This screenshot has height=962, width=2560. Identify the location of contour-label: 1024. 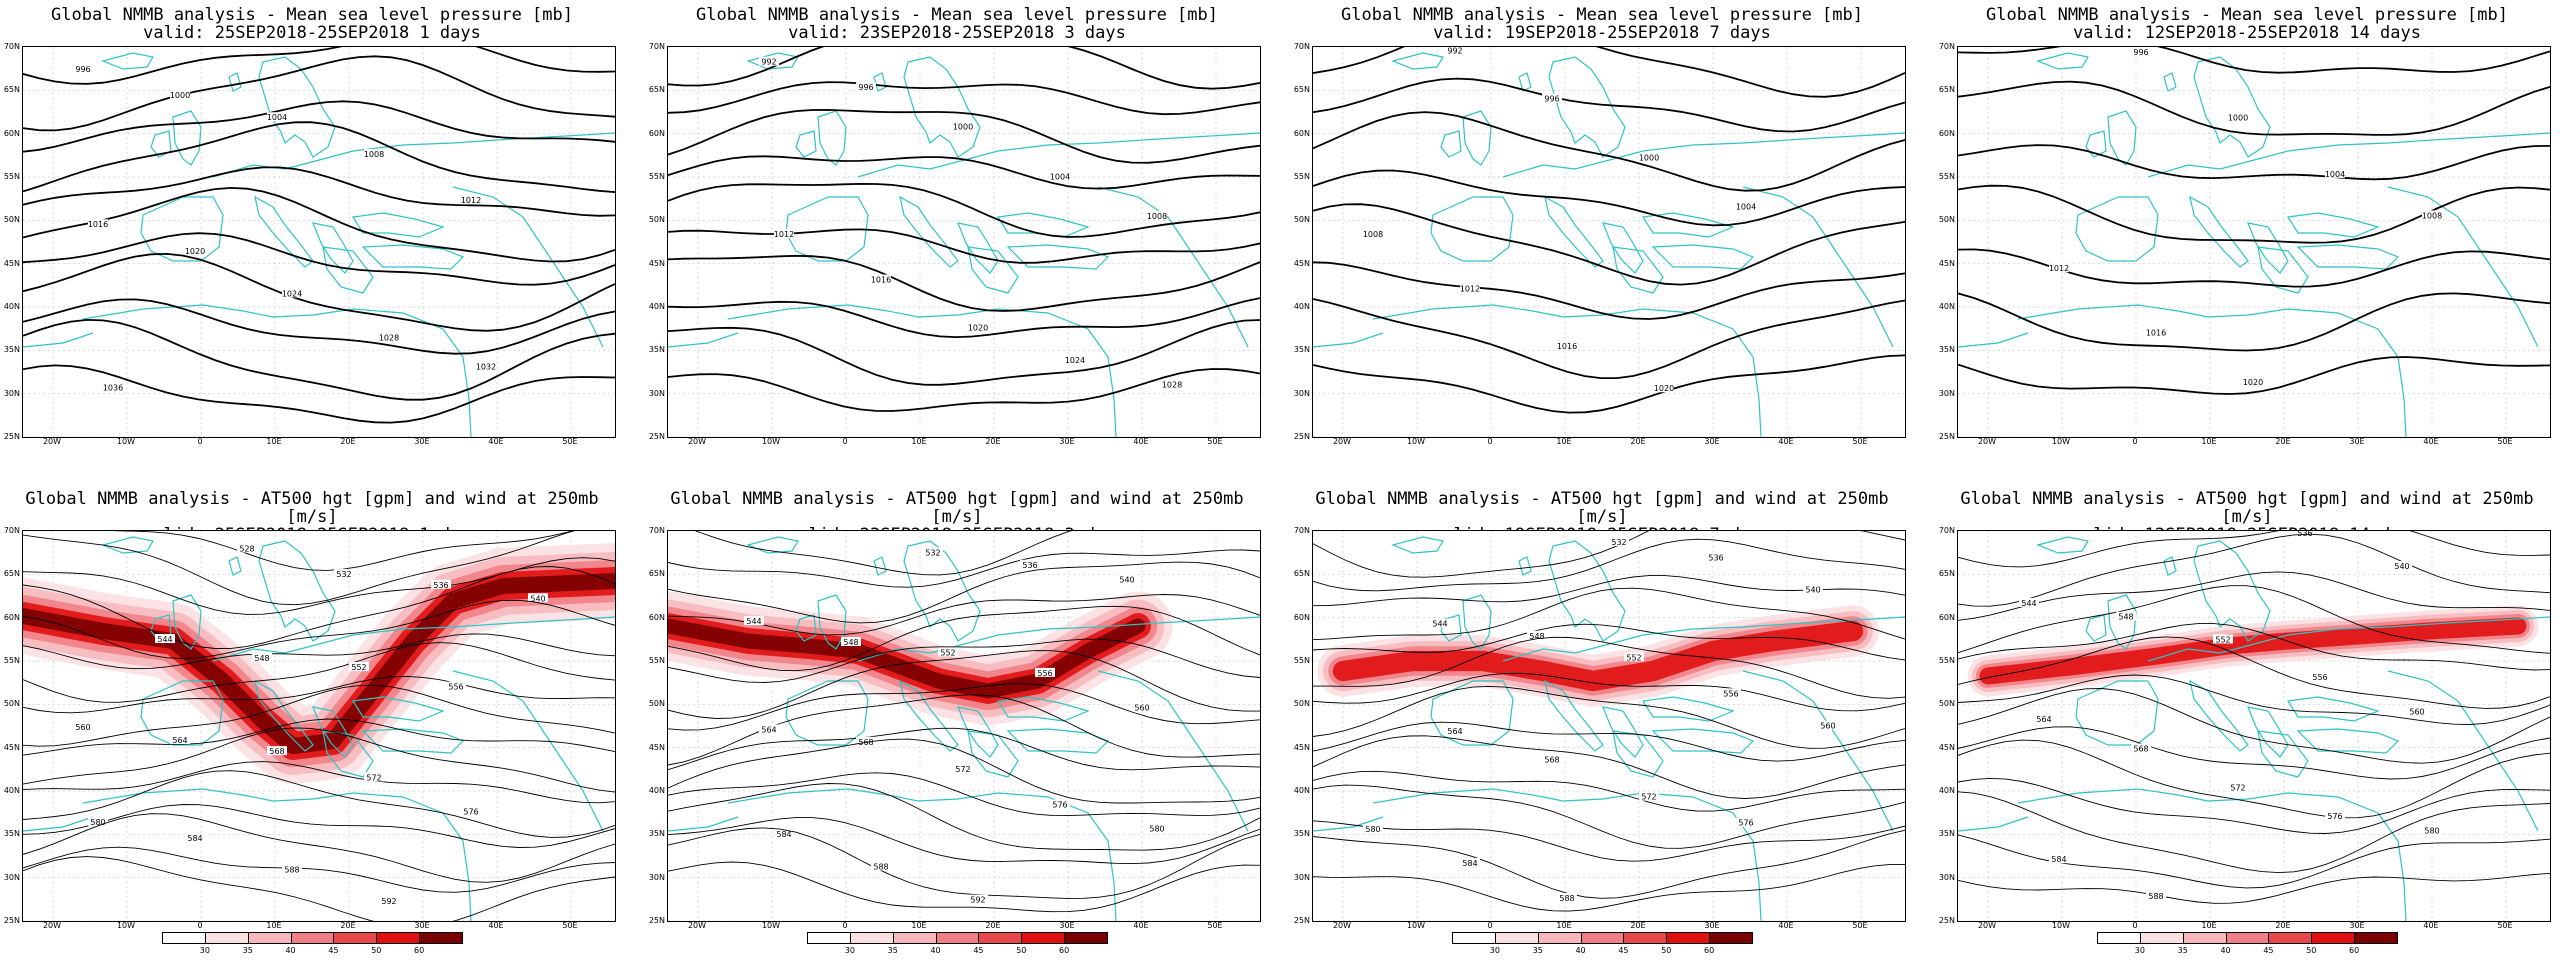
(292, 293).